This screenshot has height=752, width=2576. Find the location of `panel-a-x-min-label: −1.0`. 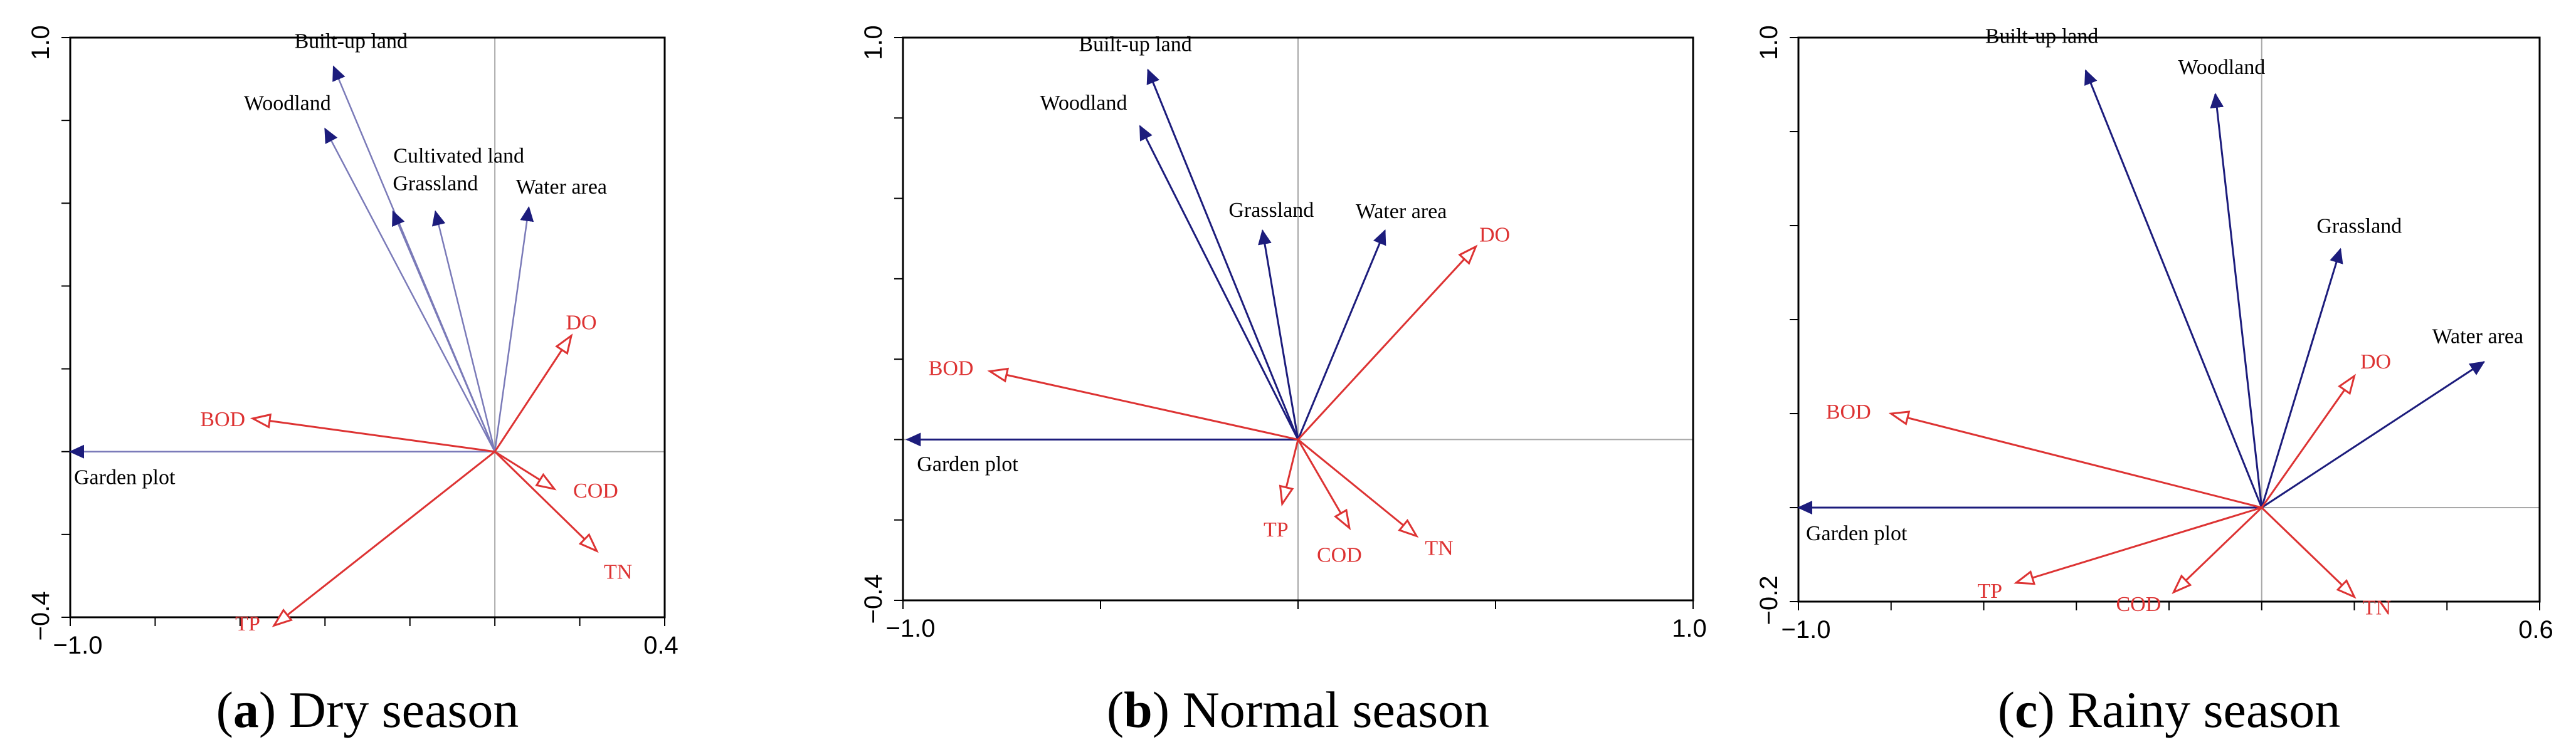

panel-a-x-min-label: −1.0 is located at coordinates (78, 646).